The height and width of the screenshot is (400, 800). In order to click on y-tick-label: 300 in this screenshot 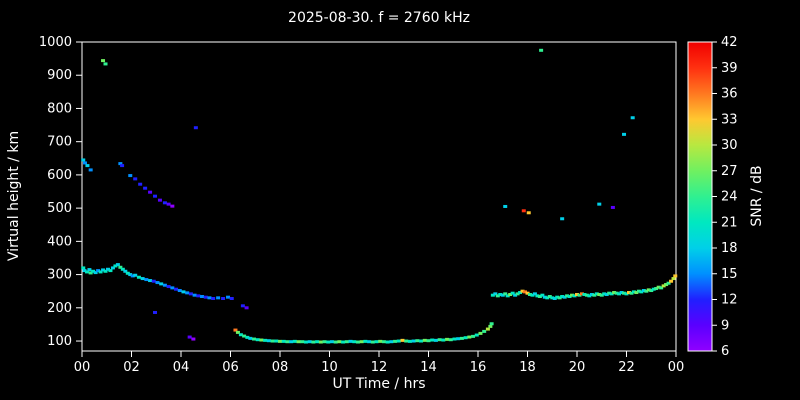, I will do `click(59, 275)`.